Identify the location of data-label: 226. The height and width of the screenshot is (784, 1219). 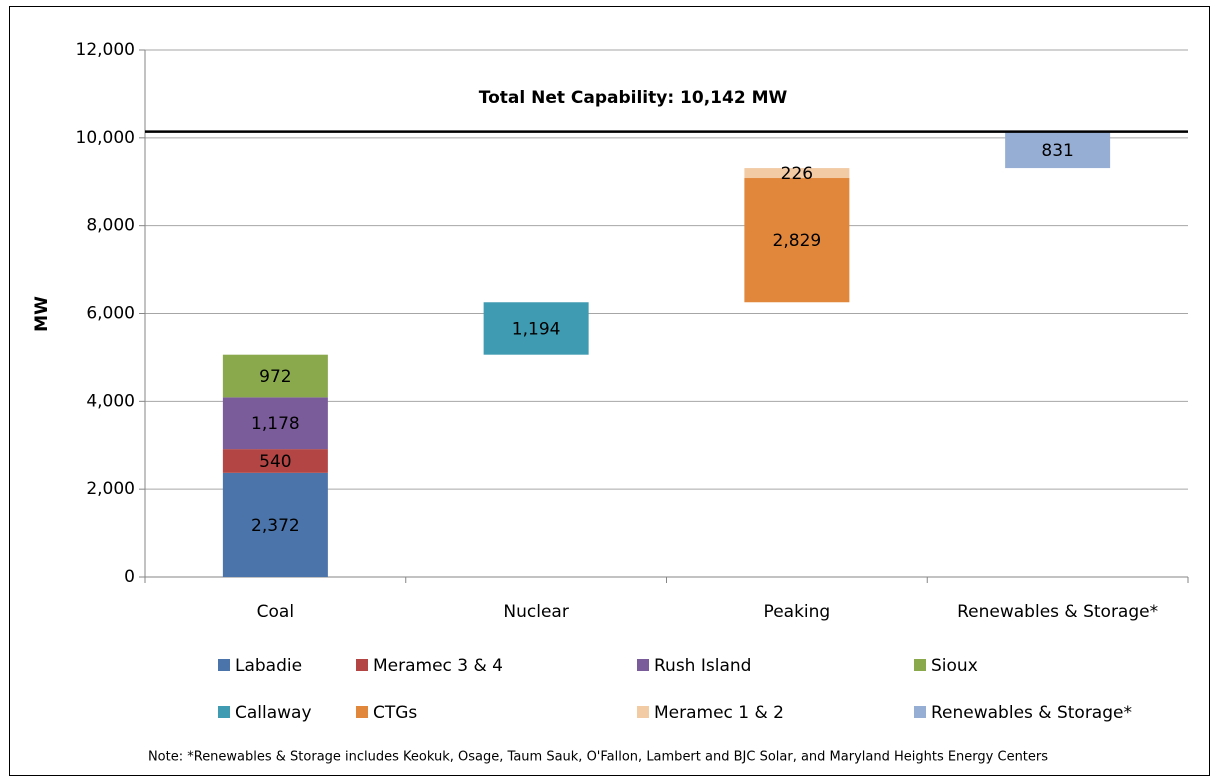
(797, 174).